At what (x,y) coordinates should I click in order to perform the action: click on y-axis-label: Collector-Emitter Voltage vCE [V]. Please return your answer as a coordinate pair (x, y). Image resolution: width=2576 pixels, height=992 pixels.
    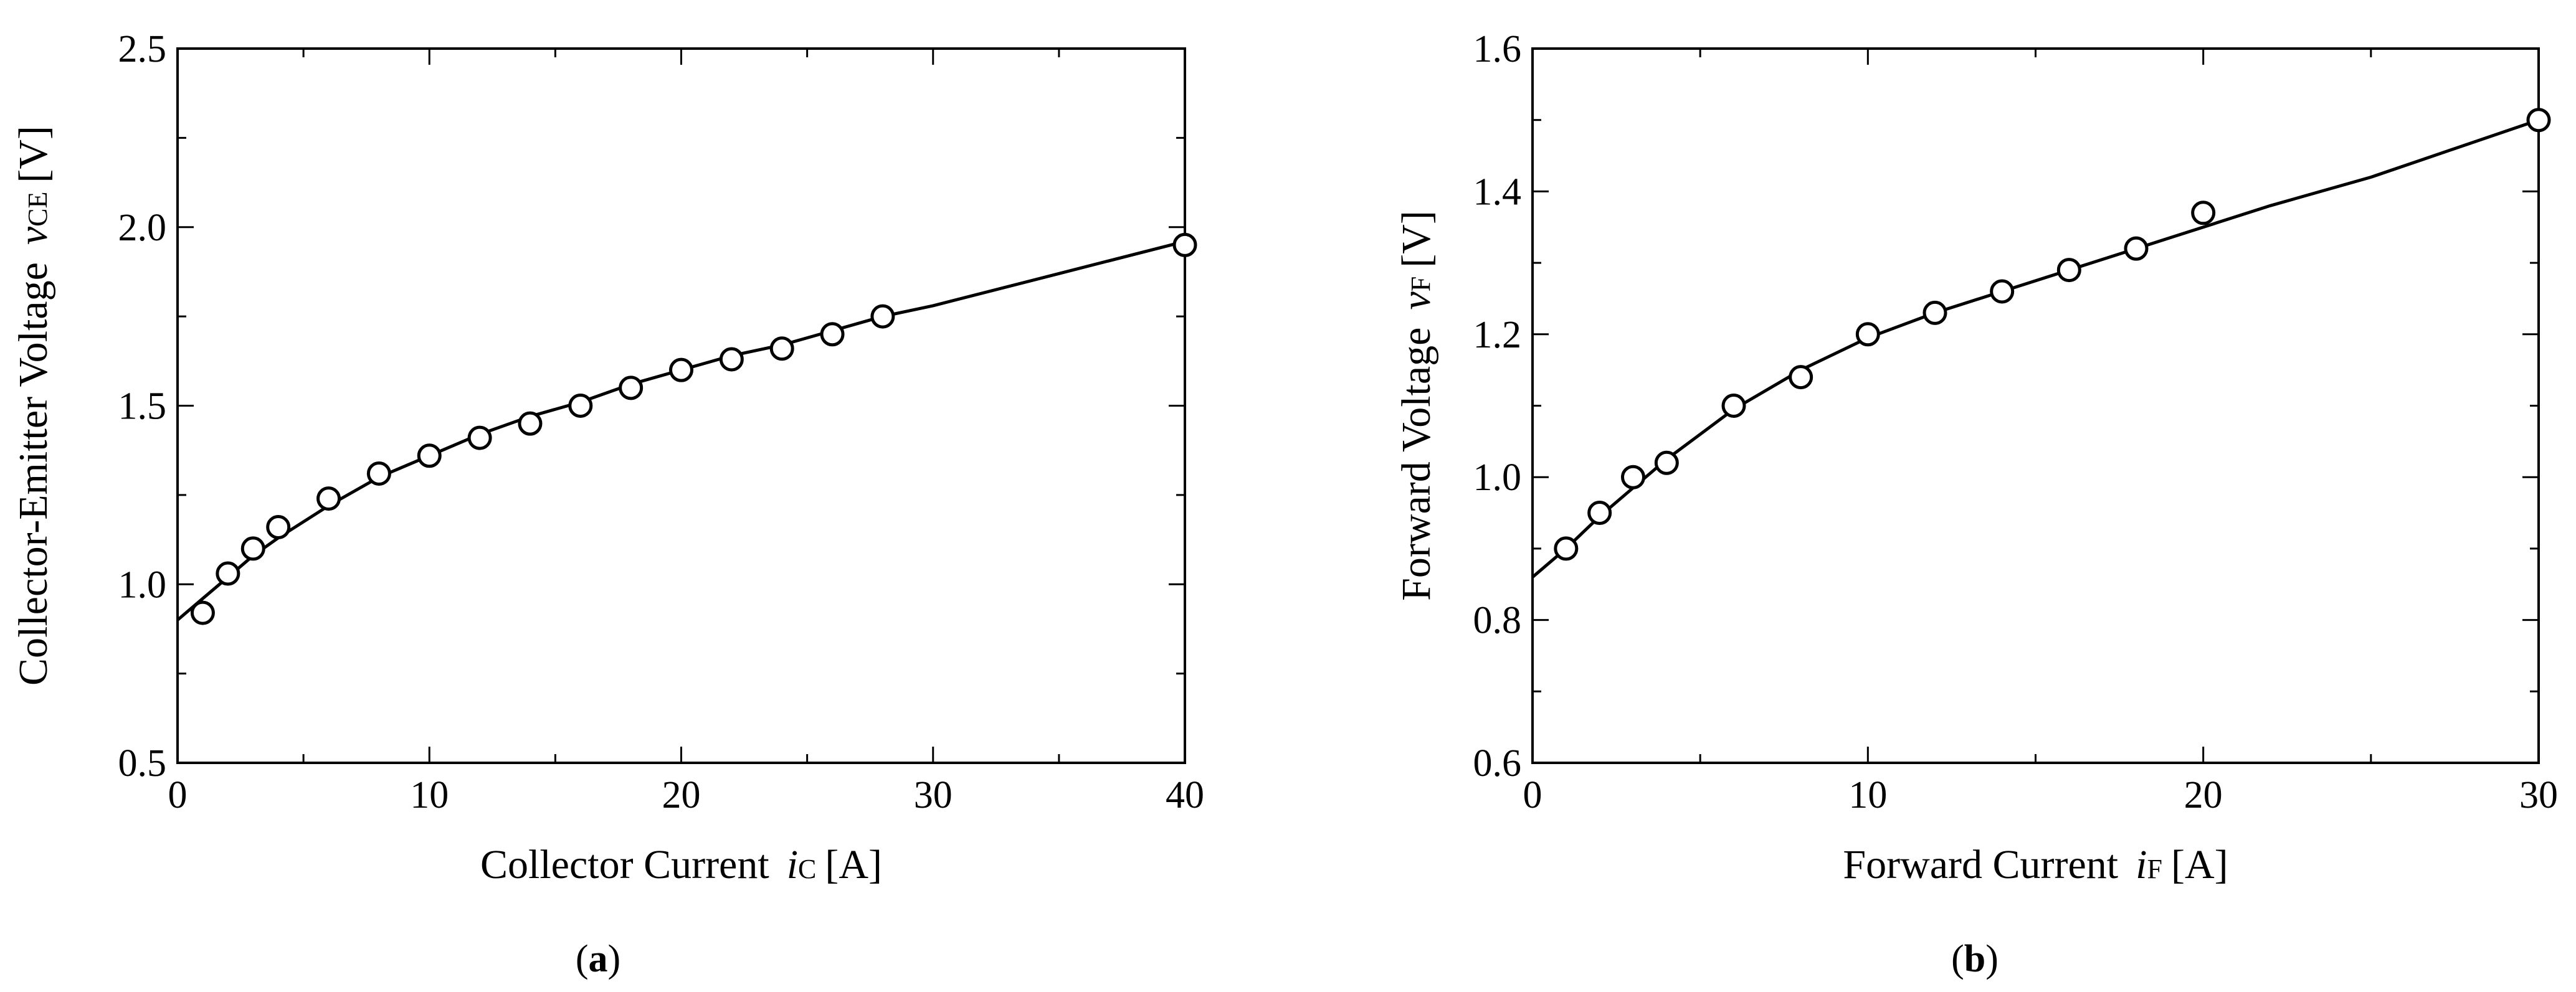
    Looking at the image, I should click on (33, 406).